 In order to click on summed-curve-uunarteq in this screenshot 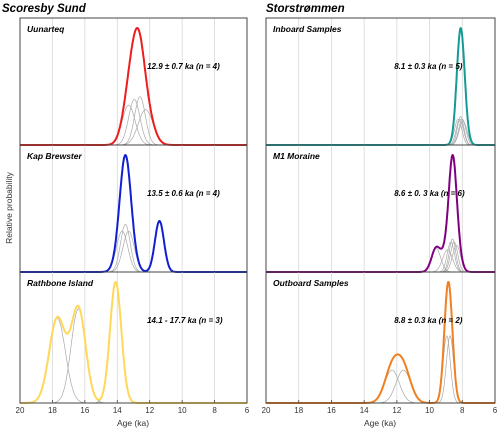, I will do `click(133, 86)`.